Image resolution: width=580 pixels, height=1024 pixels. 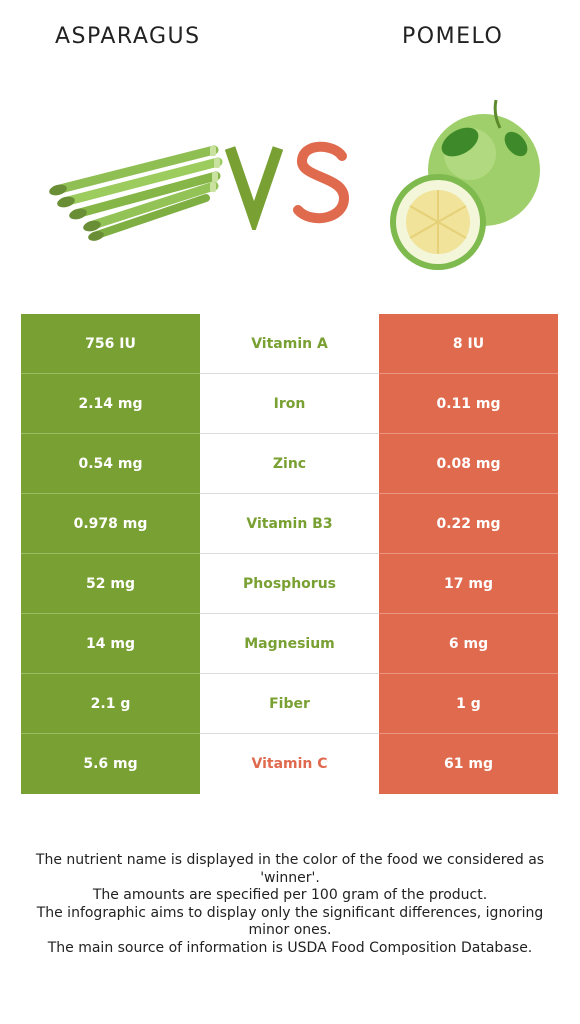 What do you see at coordinates (110, 524) in the screenshot?
I see `asparagus-value: 0.978 mg` at bounding box center [110, 524].